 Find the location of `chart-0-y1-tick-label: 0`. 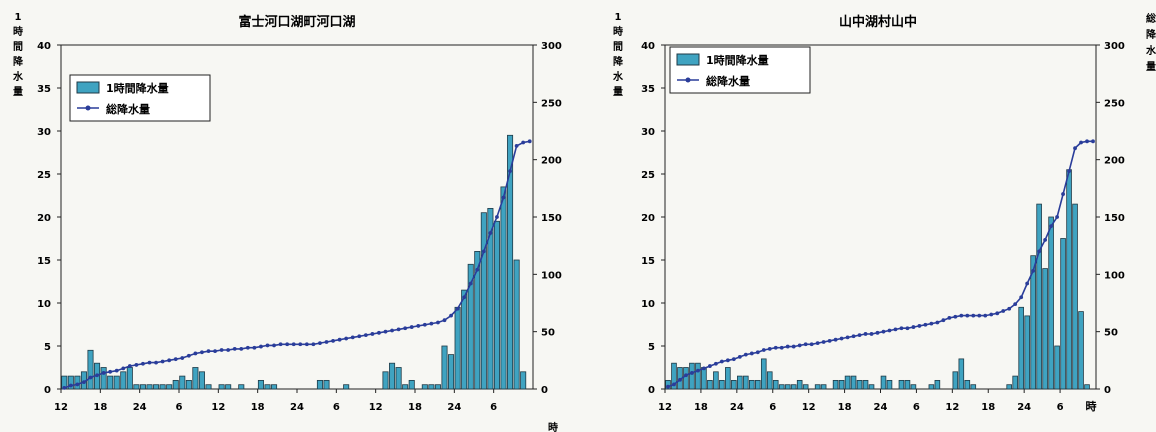

chart-0-y1-tick-label: 0 is located at coordinates (47, 390).